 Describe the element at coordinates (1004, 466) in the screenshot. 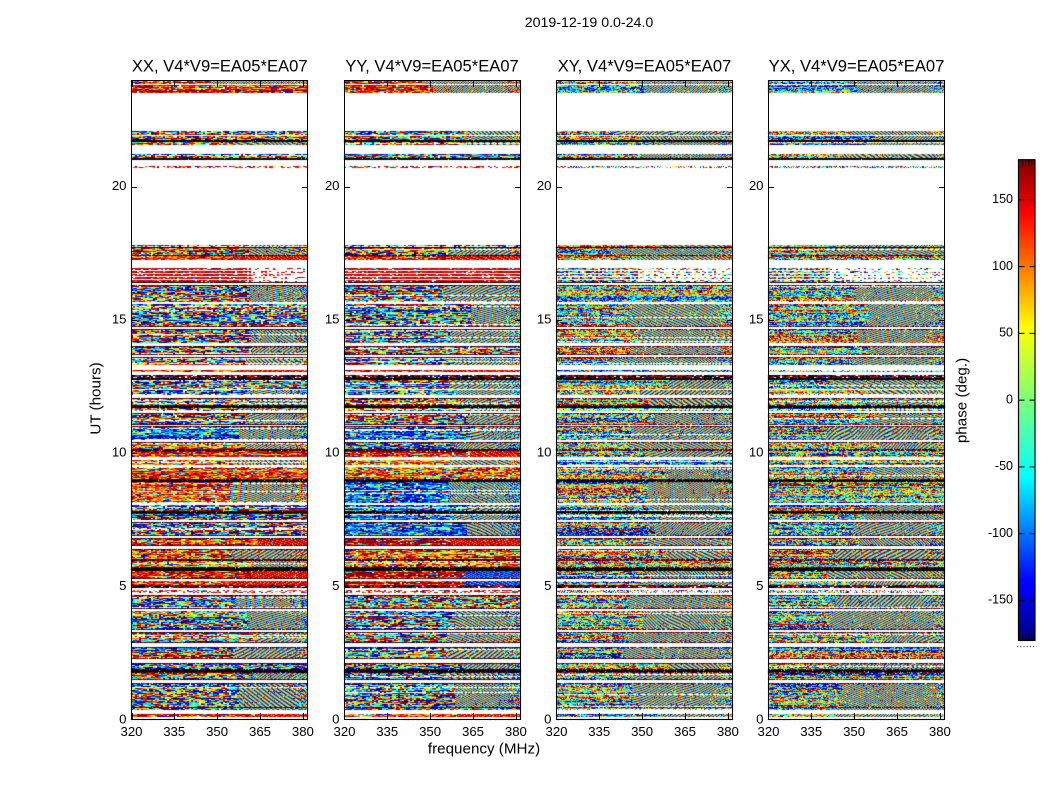

I see `svg-text: -50` at that location.